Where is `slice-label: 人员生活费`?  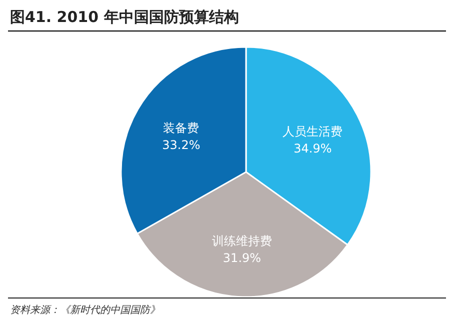
slice-label: 人员生活费 is located at coordinates (312, 131).